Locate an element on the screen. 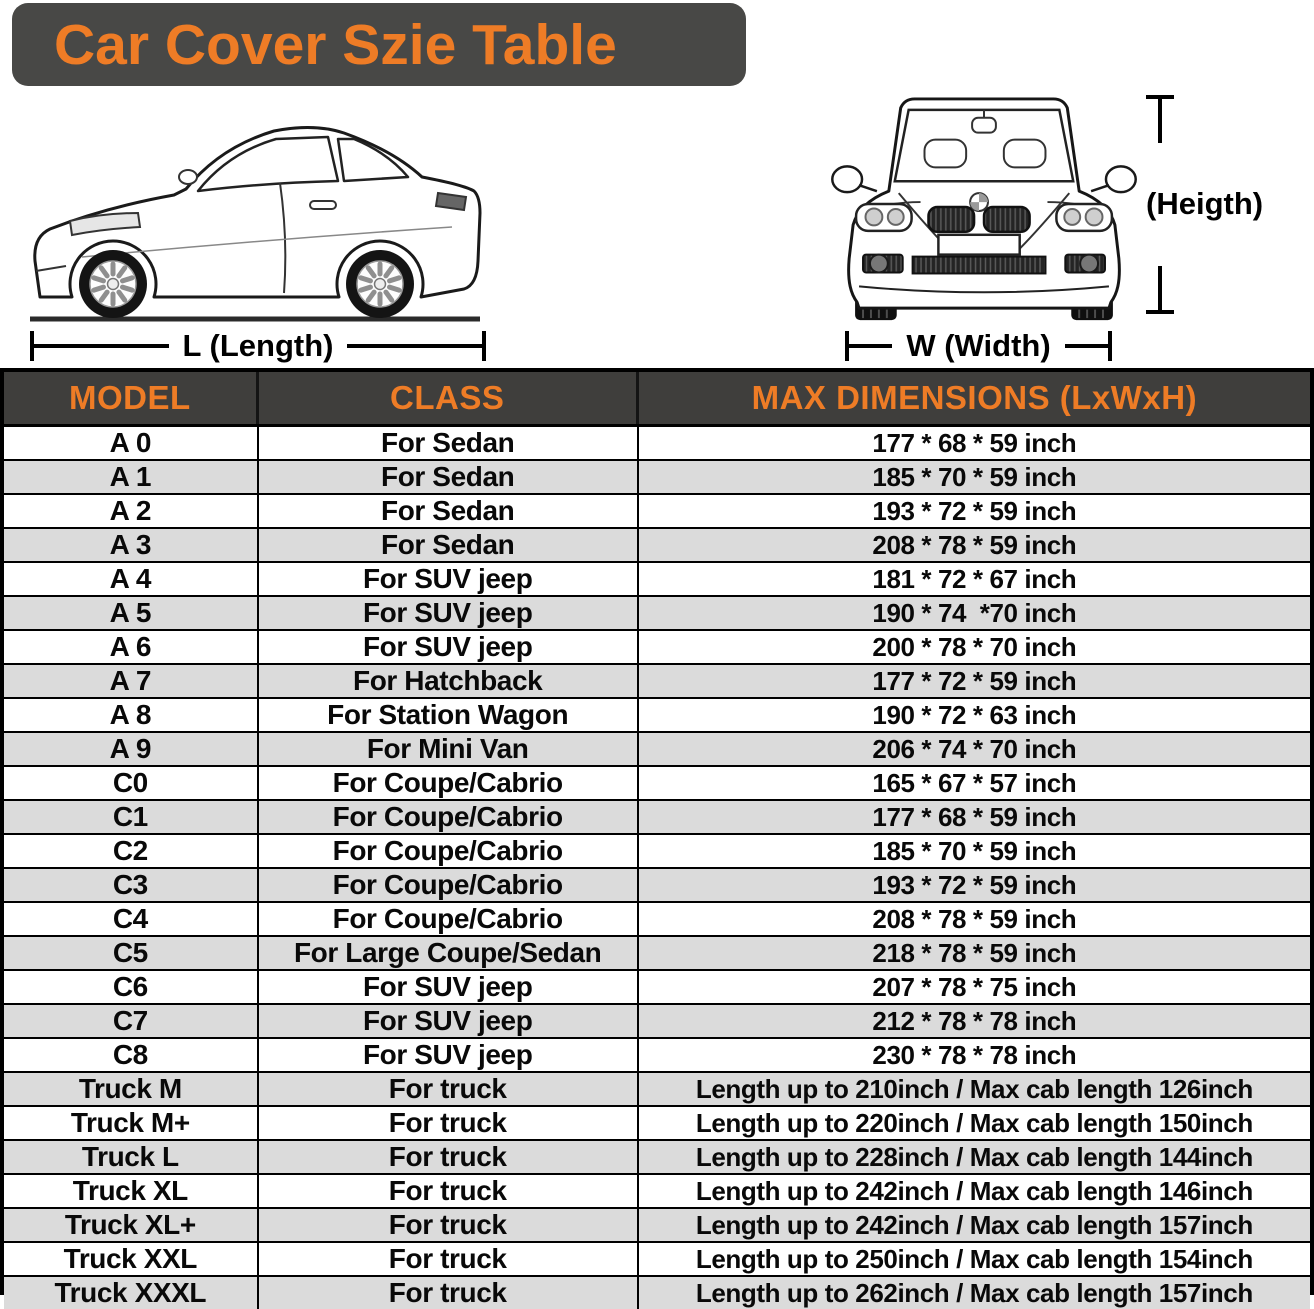 The width and height of the screenshot is (1314, 1309). height-top-arrow is located at coordinates (1160, 119).